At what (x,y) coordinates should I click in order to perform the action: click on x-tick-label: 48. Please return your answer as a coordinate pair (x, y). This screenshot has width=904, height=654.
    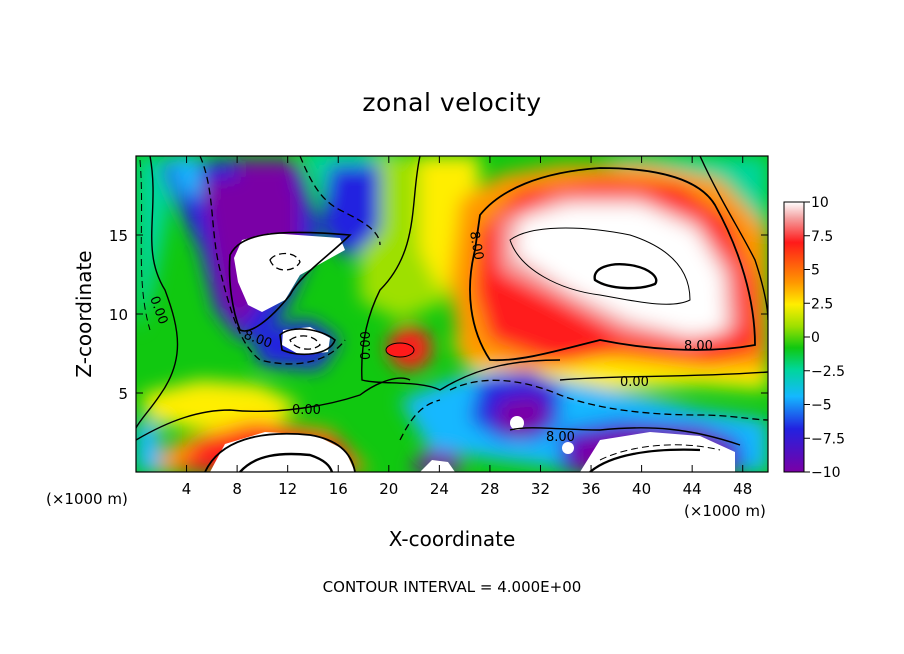
    Looking at the image, I should click on (742, 489).